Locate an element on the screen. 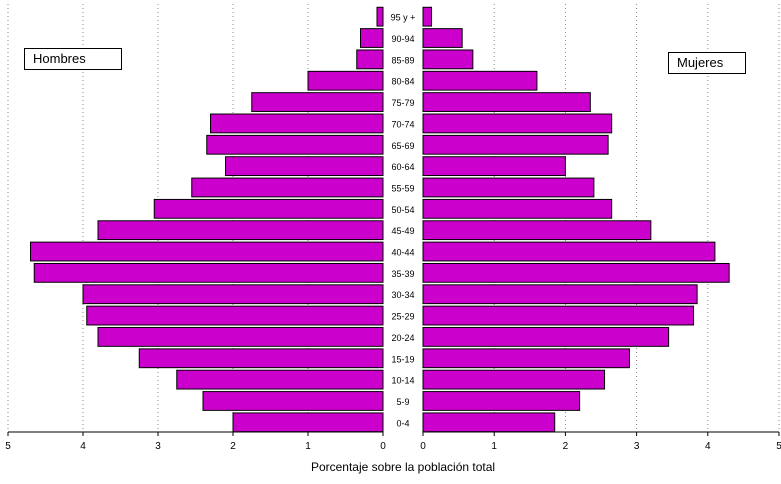  legend-hombres: Hombres is located at coordinates (73, 59).